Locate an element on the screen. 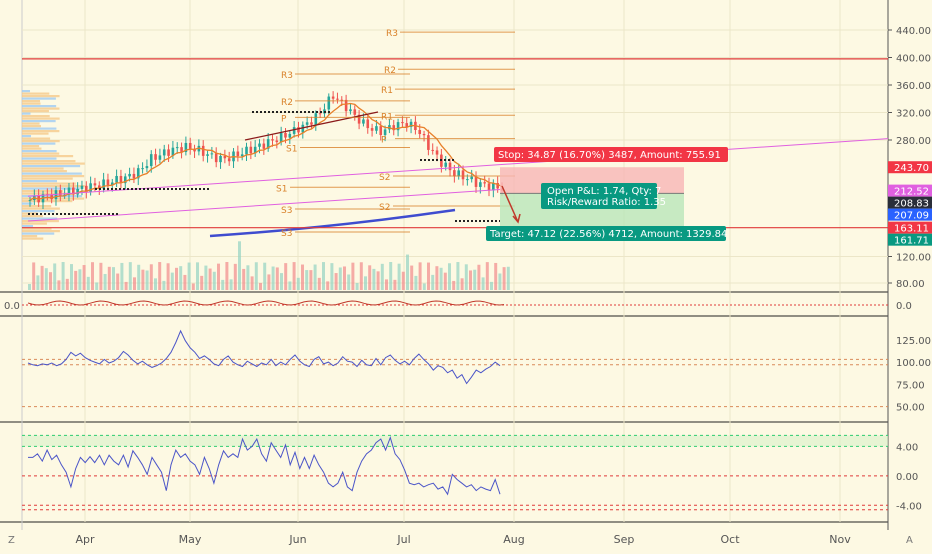 Image resolution: width=932 pixels, height=554 pixels. pivot-level-label: R2 is located at coordinates (390, 71).